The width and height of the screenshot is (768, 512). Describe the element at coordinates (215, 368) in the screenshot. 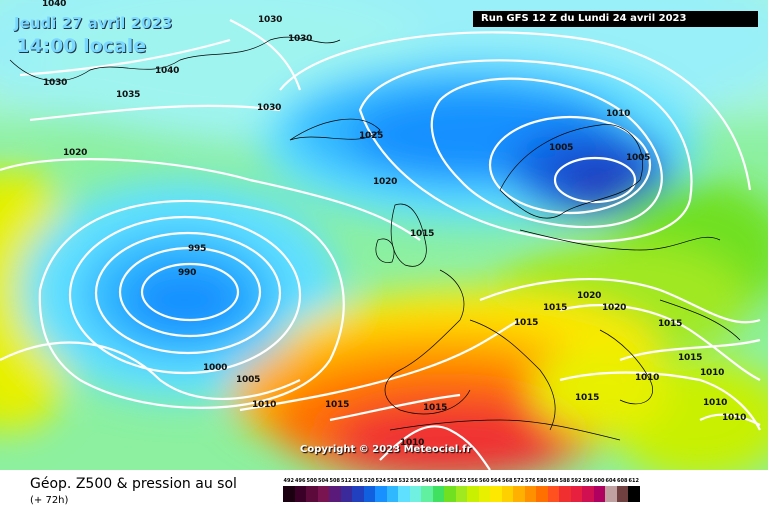

I see `isobar-label: 1000` at that location.